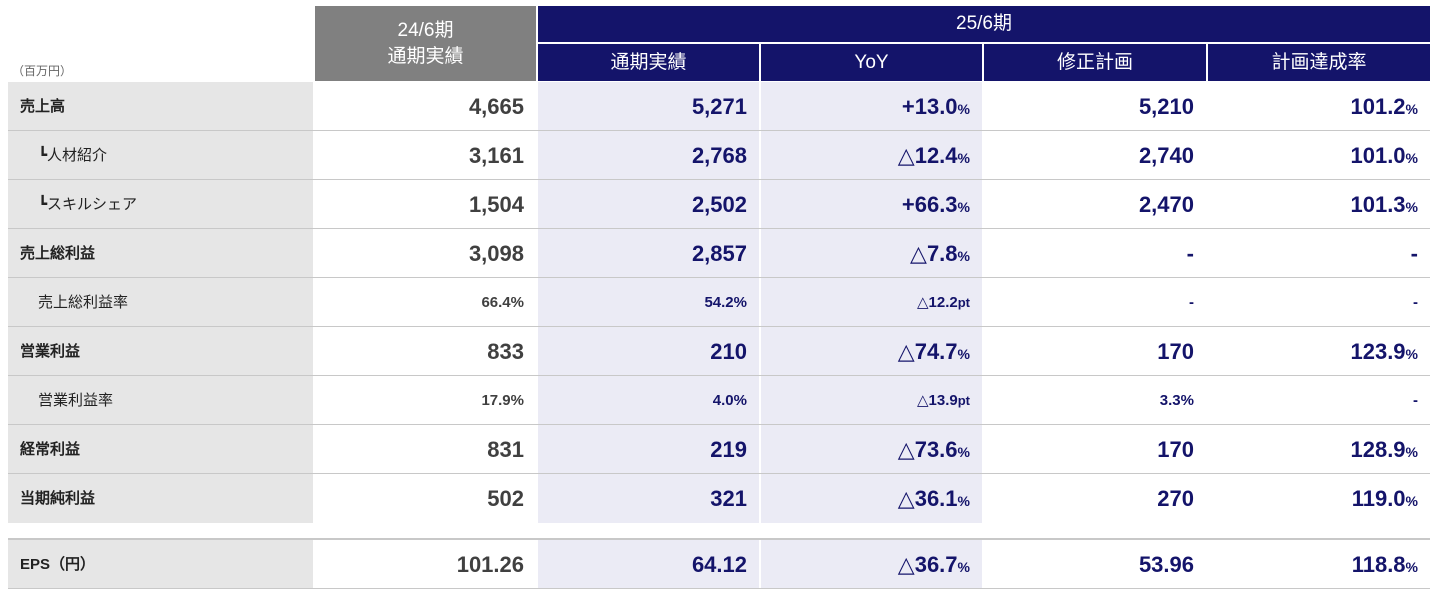  I want to click on cell-prev: 1,504, so click(496, 204).